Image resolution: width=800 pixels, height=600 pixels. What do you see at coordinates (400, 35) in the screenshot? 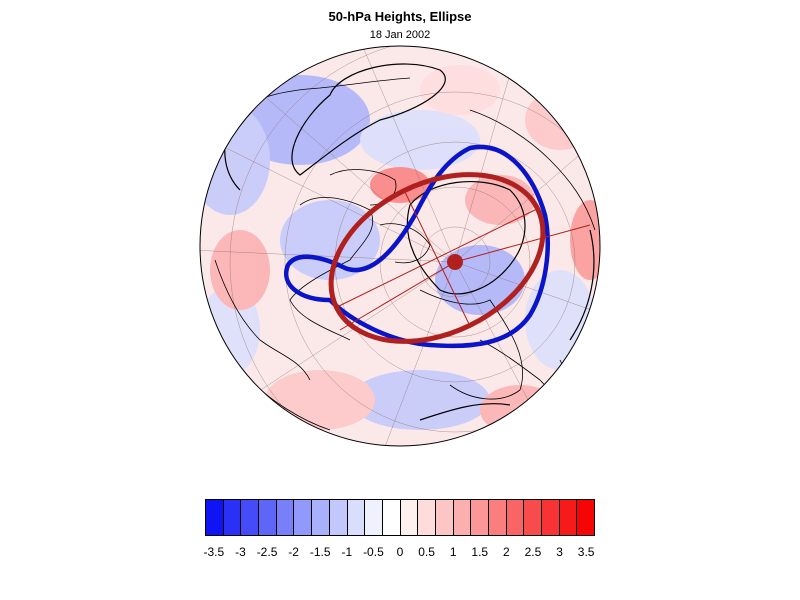
I see `chart-subtitle: 18 Jan 2002` at bounding box center [400, 35].